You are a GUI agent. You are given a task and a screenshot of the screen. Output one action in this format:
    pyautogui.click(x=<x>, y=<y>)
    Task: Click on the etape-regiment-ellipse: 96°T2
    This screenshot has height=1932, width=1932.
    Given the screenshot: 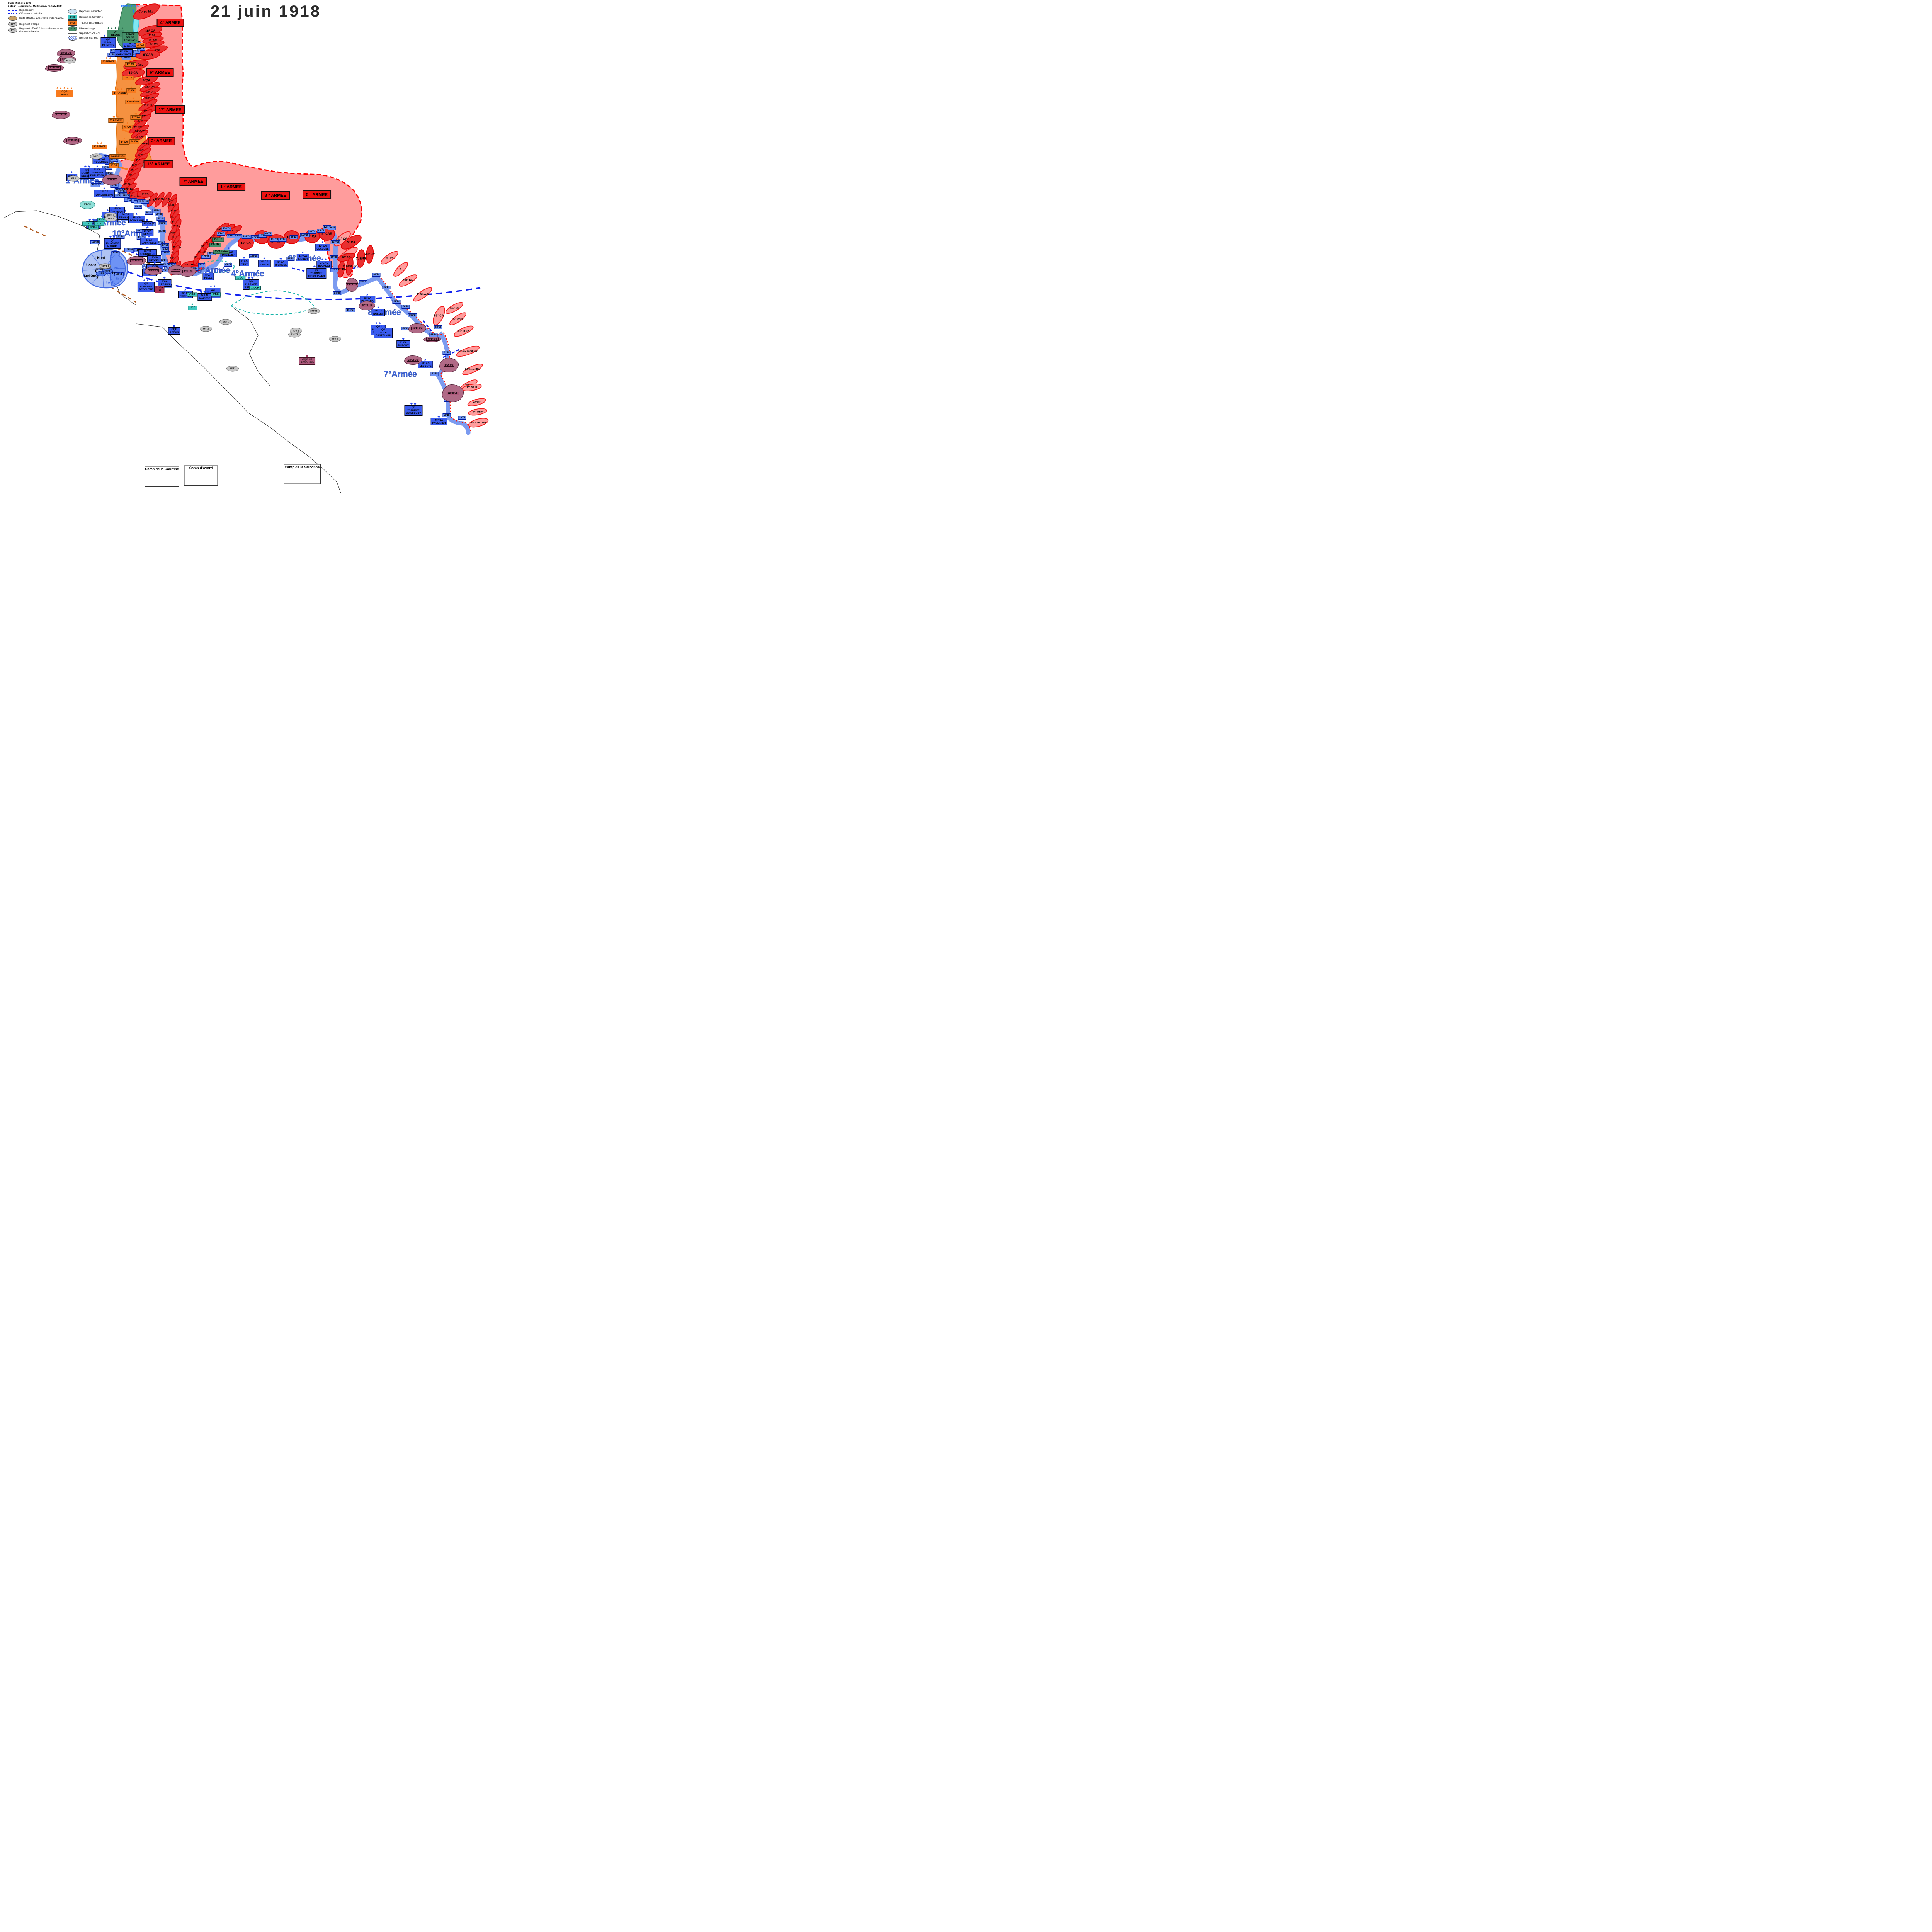 What is the action you would take?
    pyautogui.click(x=206, y=329)
    